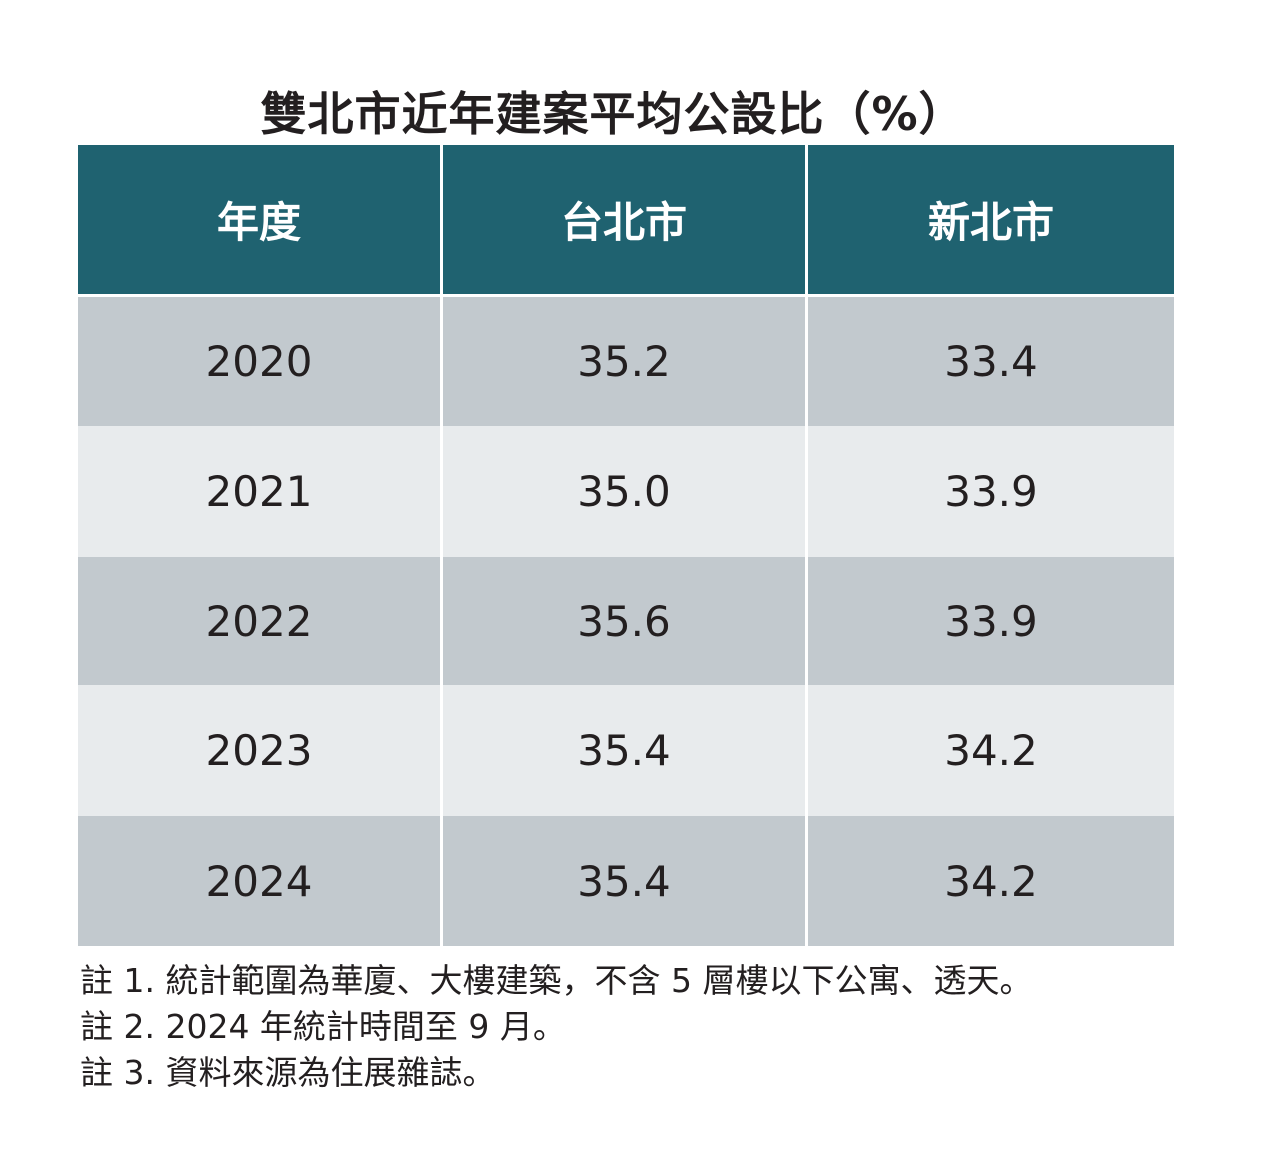 This screenshot has width=1262, height=1170. What do you see at coordinates (260, 361) in the screenshot?
I see `cell-year: 2020` at bounding box center [260, 361].